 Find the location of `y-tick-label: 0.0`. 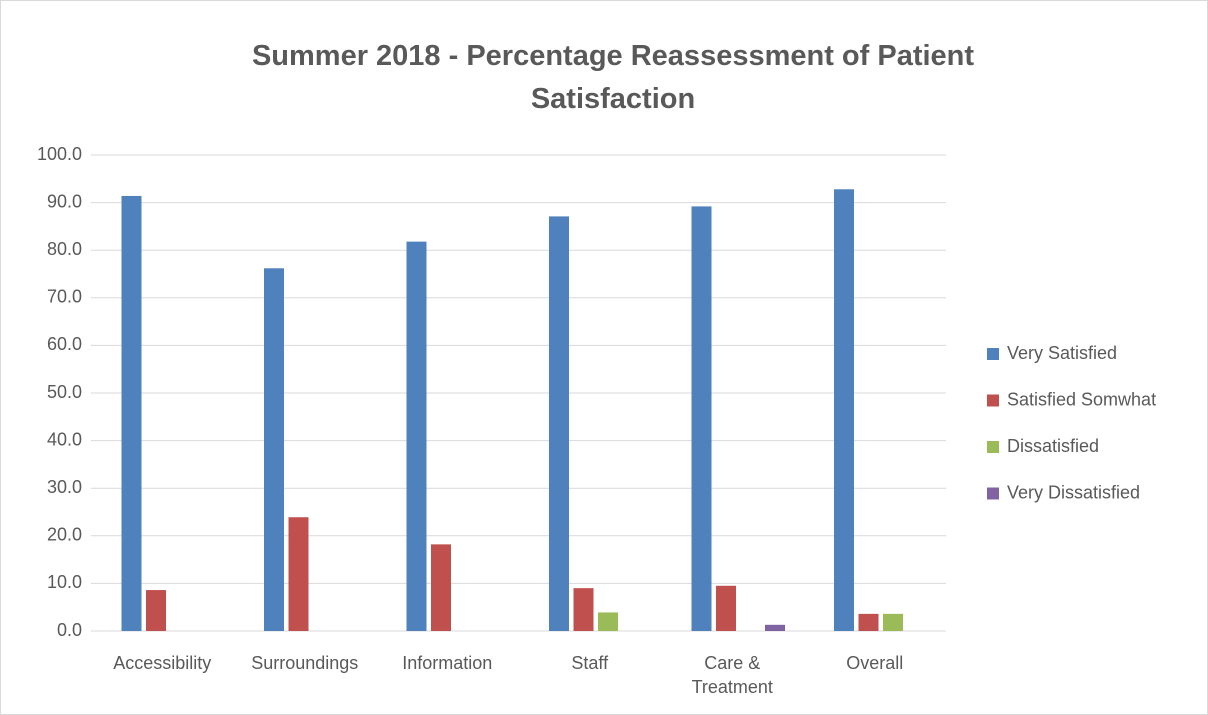

y-tick-label: 0.0 is located at coordinates (69, 630).